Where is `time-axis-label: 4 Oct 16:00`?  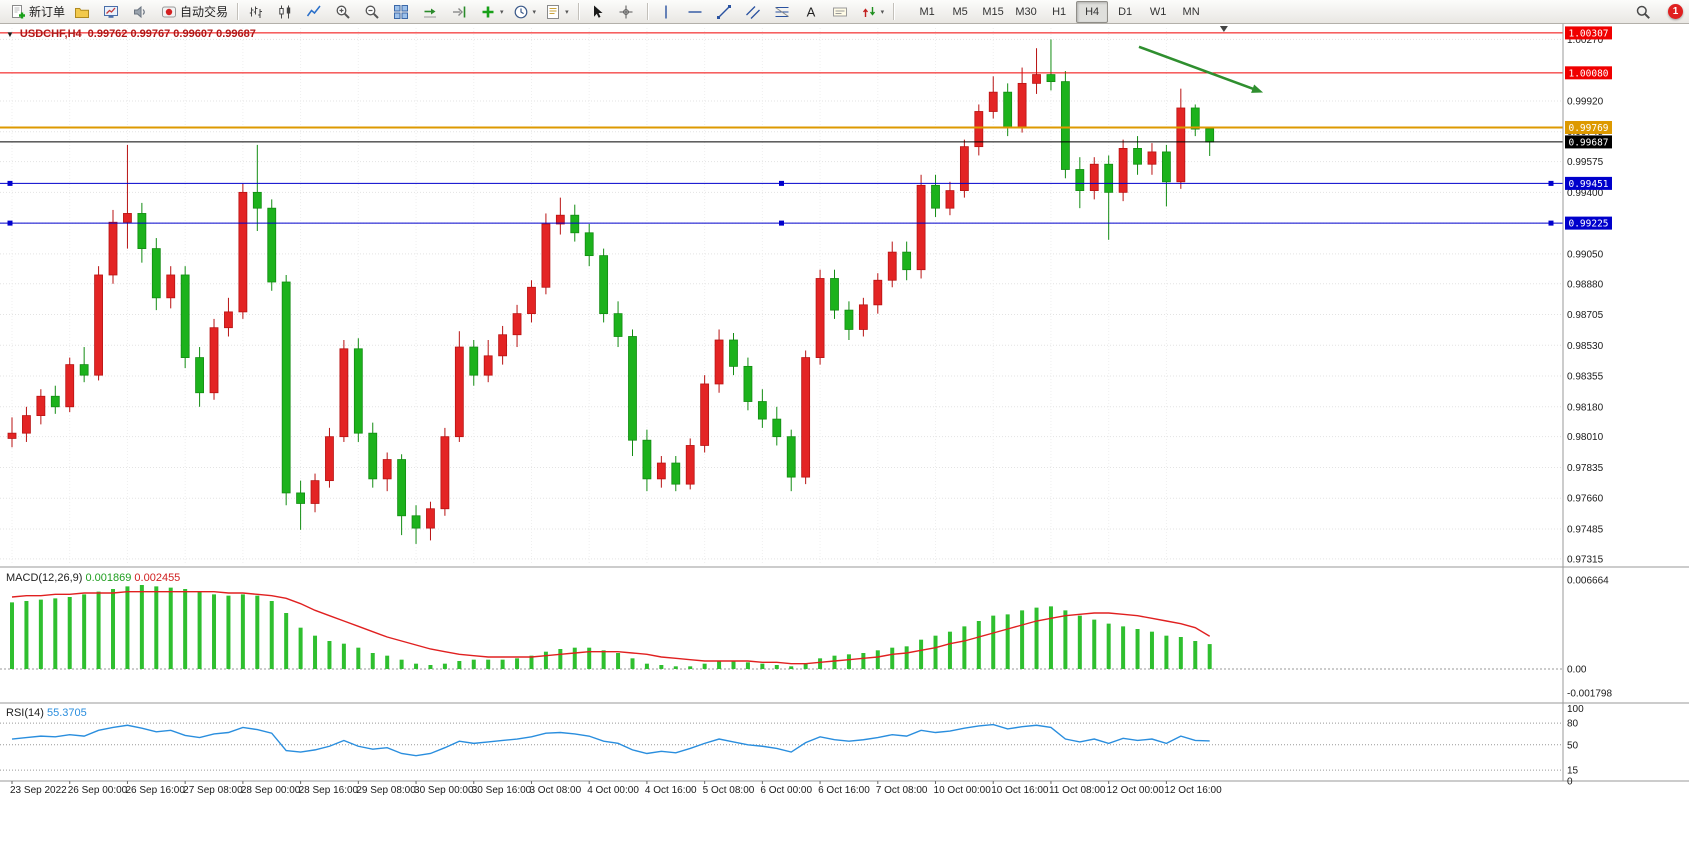
time-axis-label: 4 Oct 16:00 is located at coordinates (671, 790).